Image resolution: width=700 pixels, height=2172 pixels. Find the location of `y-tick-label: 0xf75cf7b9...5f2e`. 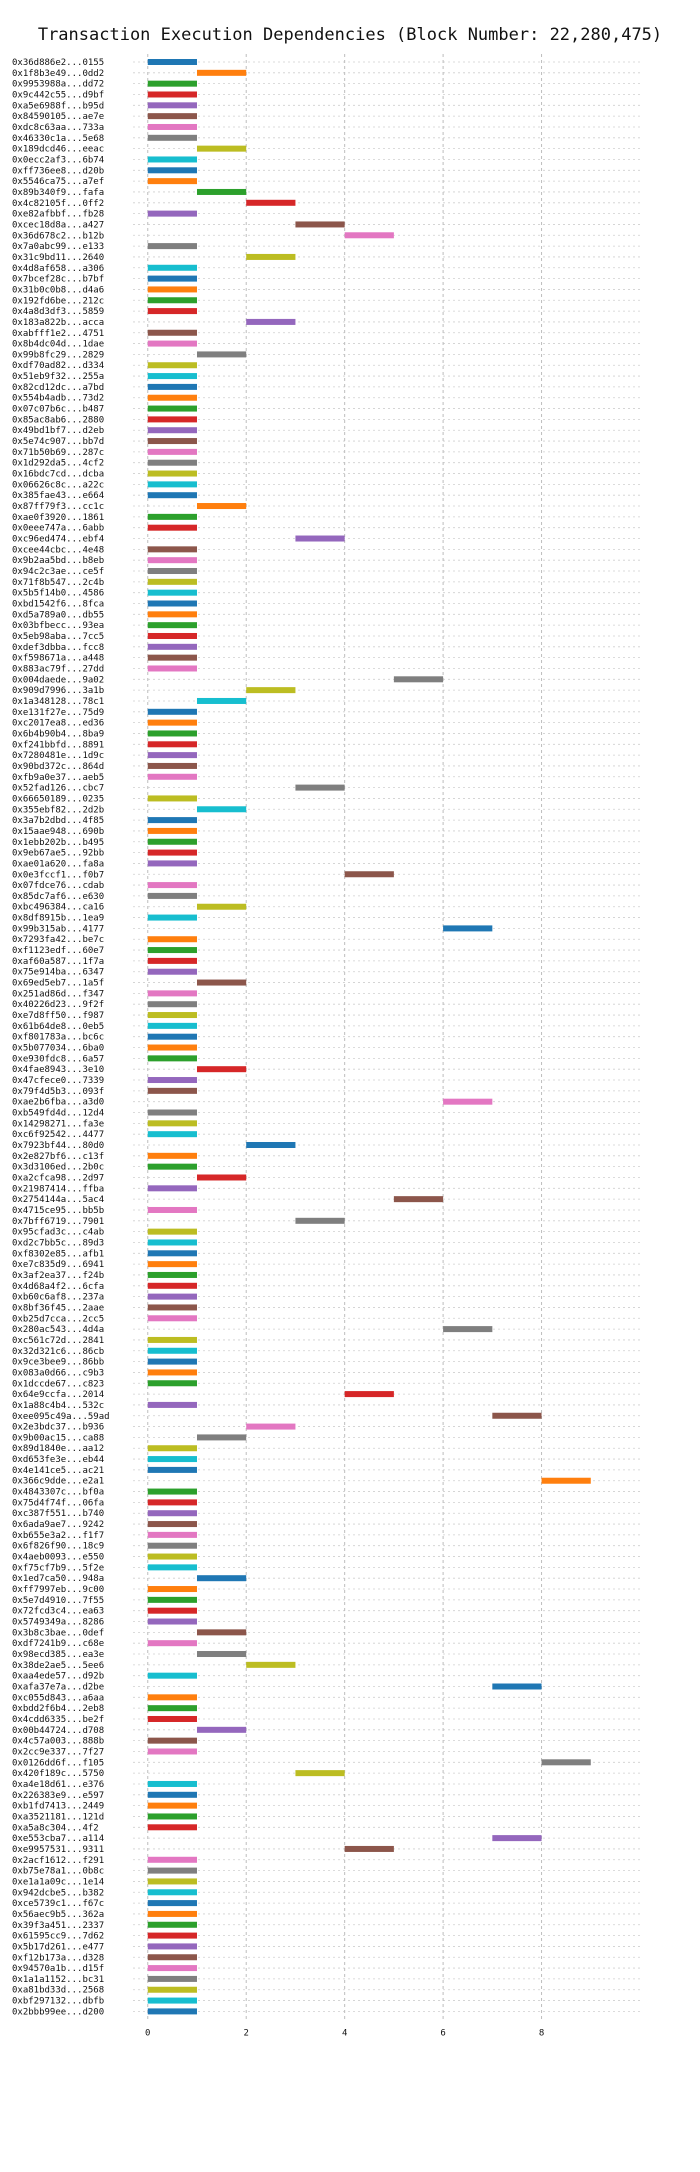

y-tick-label: 0xf75cf7b9...5f2e is located at coordinates (58, 1568).